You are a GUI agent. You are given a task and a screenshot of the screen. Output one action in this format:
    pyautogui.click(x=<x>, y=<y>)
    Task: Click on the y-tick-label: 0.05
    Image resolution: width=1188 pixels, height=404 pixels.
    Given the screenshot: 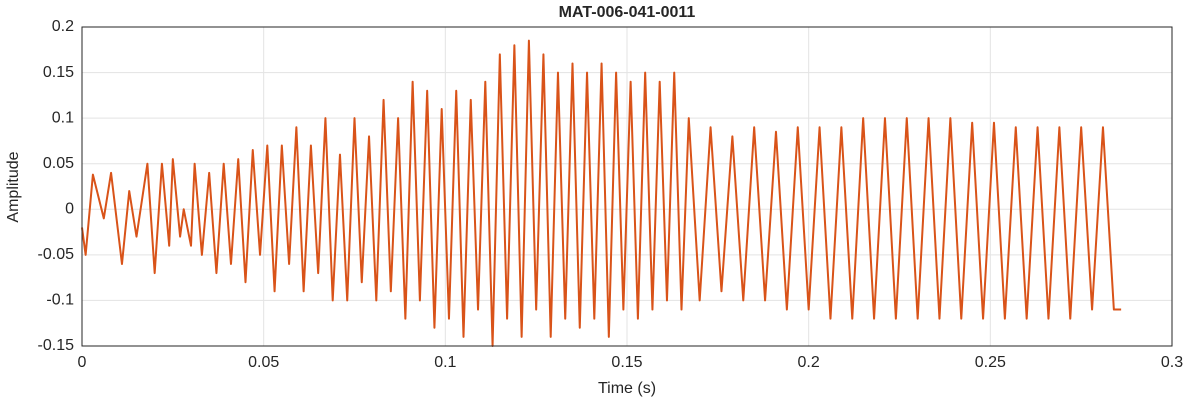 What is the action you would take?
    pyautogui.click(x=58, y=163)
    